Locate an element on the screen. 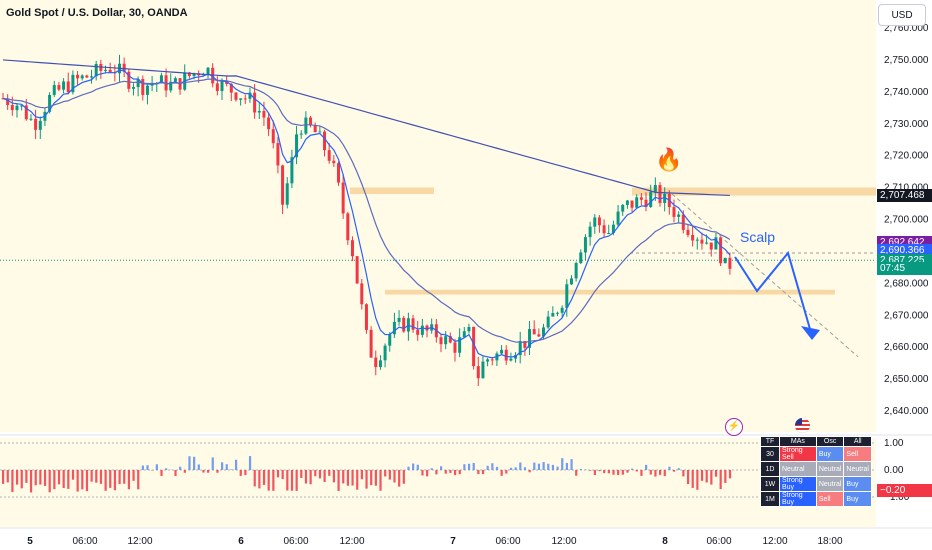 The height and width of the screenshot is (550, 932). osc-tick-label: 1.00 is located at coordinates (894, 443).